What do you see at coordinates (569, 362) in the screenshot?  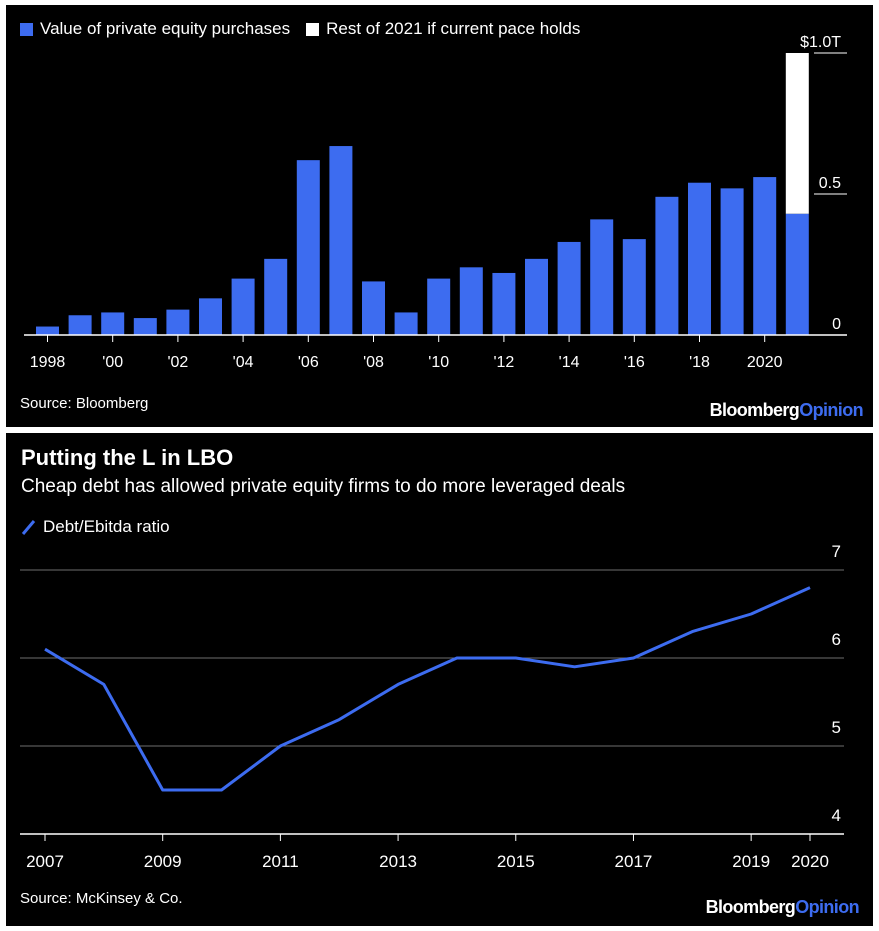 I see `x-tick-label: '14` at bounding box center [569, 362].